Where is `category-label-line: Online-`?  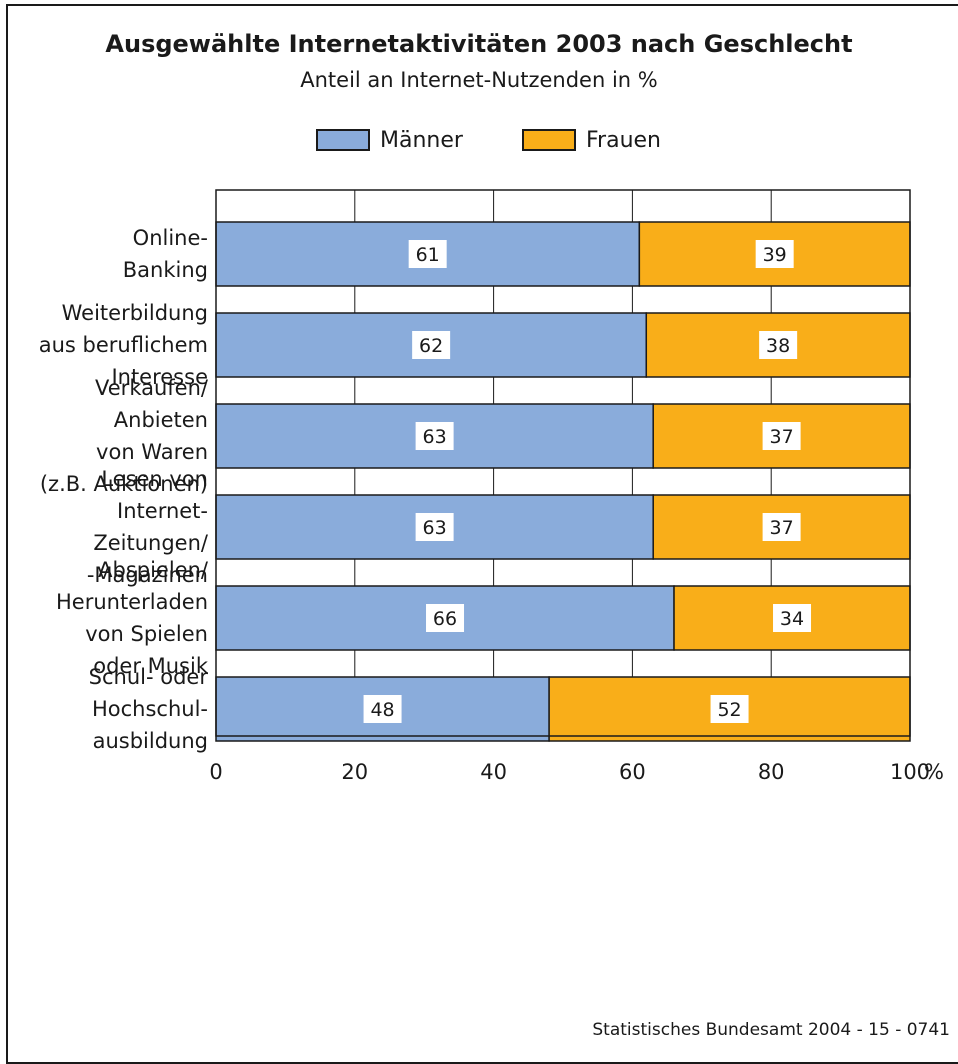
category-label-line: Online- is located at coordinates (170, 238).